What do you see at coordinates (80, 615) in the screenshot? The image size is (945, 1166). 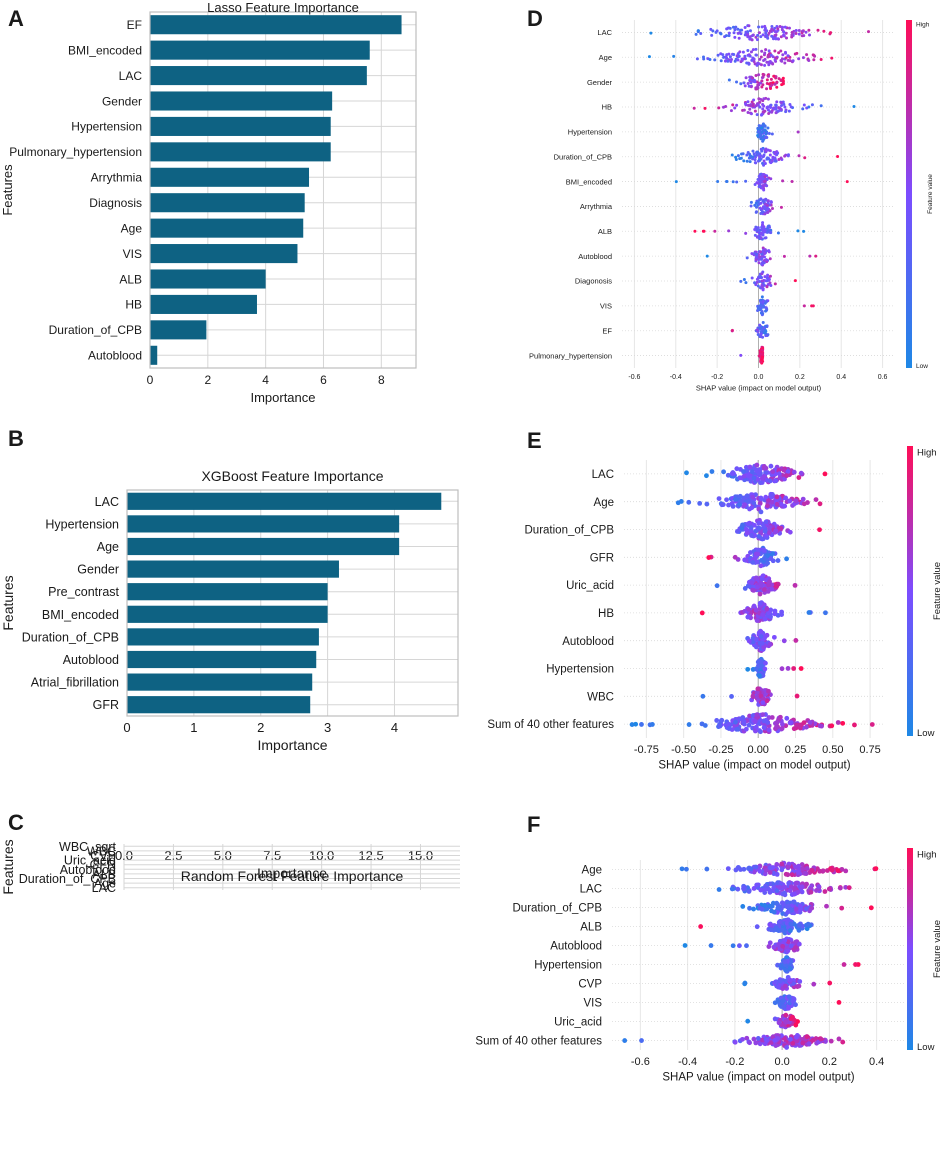 I see `category-label: BMI_encoded` at bounding box center [80, 615].